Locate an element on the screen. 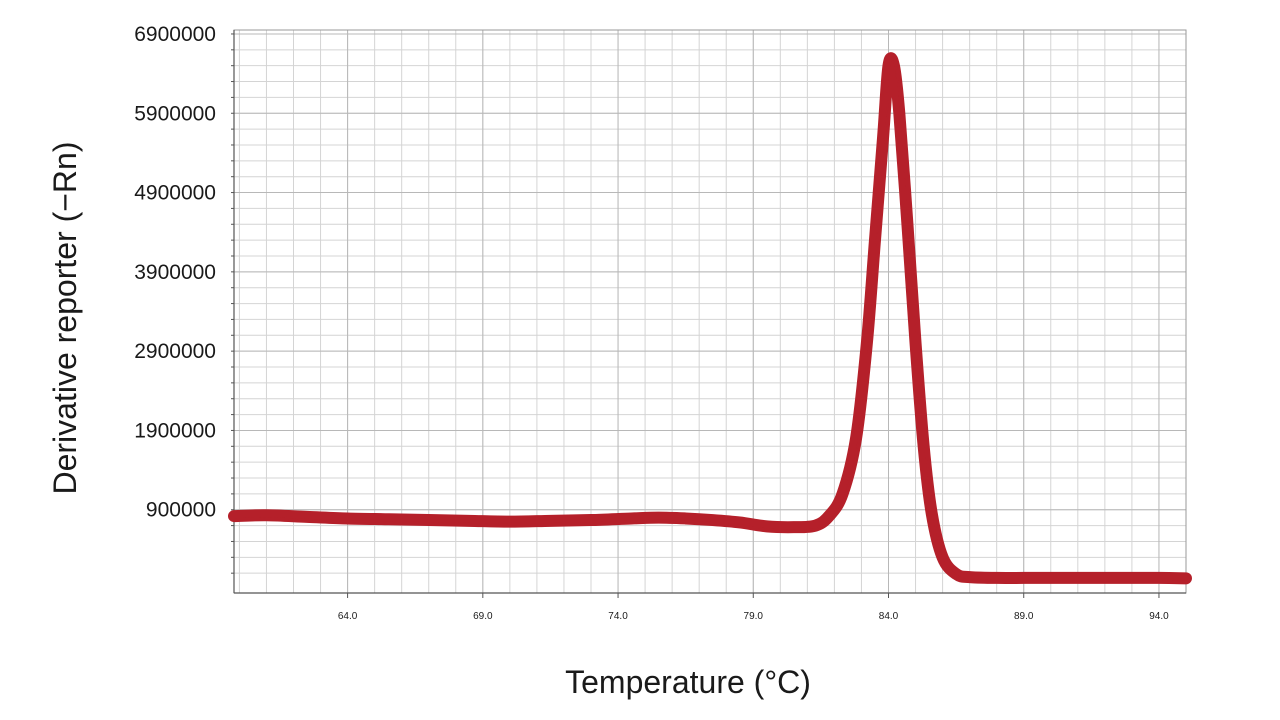 Image resolution: width=1280 pixels, height=720 pixels. y-tick-label: 900000 is located at coordinates (181, 510).